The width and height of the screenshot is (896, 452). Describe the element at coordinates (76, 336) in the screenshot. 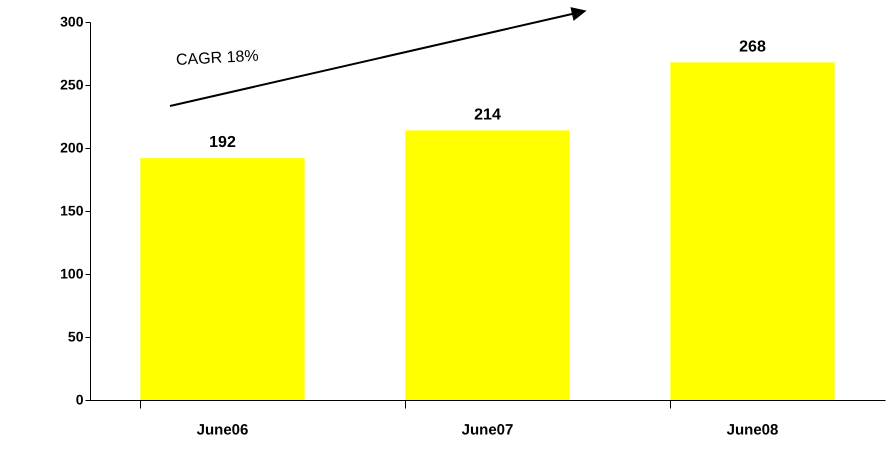

I see `y-tick-label: 50` at that location.